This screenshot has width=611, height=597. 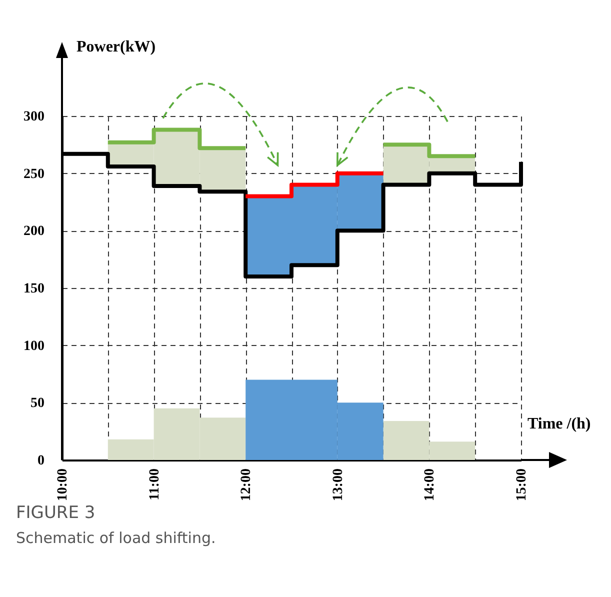 What do you see at coordinates (116, 538) in the screenshot?
I see `text: Schematic of load shifting.` at bounding box center [116, 538].